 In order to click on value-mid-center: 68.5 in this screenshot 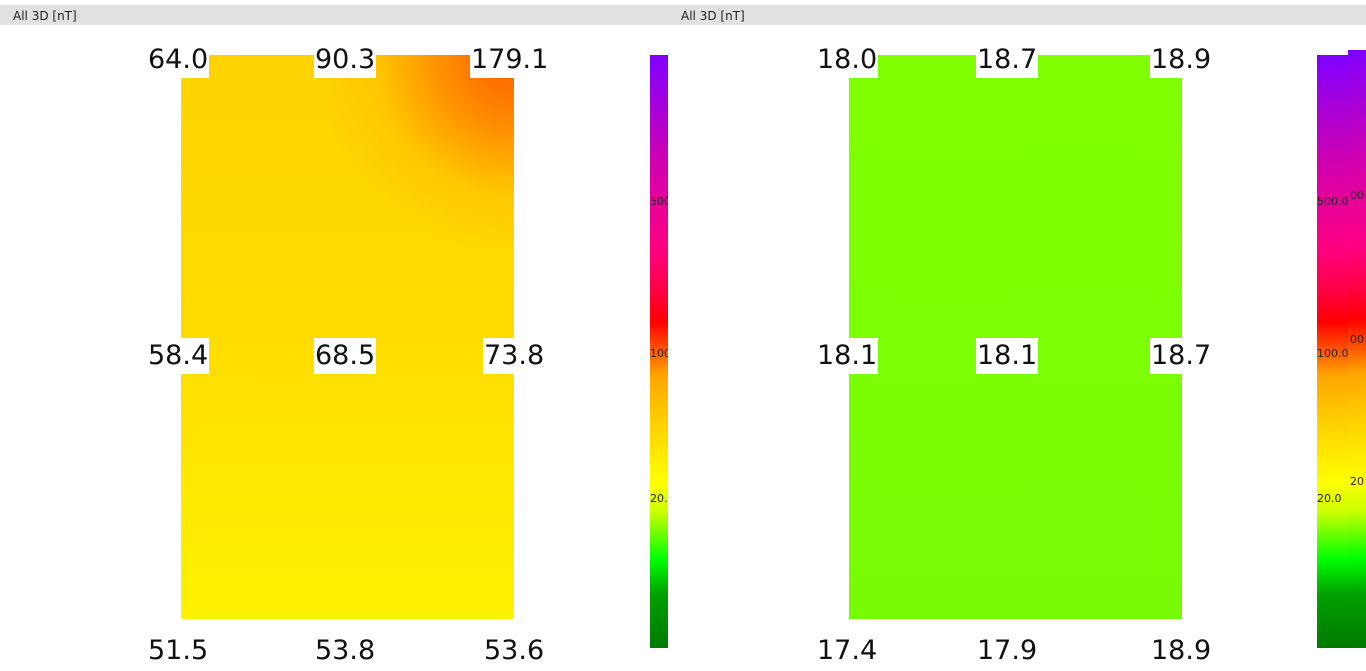, I will do `click(345, 356)`.